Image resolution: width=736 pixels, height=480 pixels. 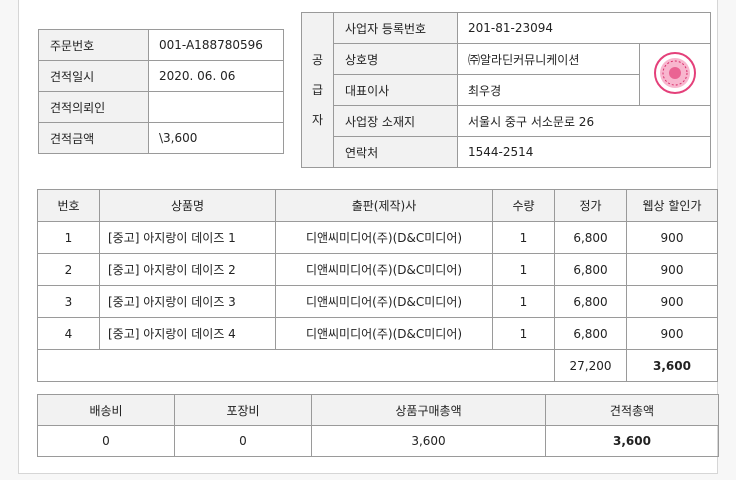 What do you see at coordinates (632, 410) in the screenshot?
I see `header-quote-total: 견적총액` at bounding box center [632, 410].